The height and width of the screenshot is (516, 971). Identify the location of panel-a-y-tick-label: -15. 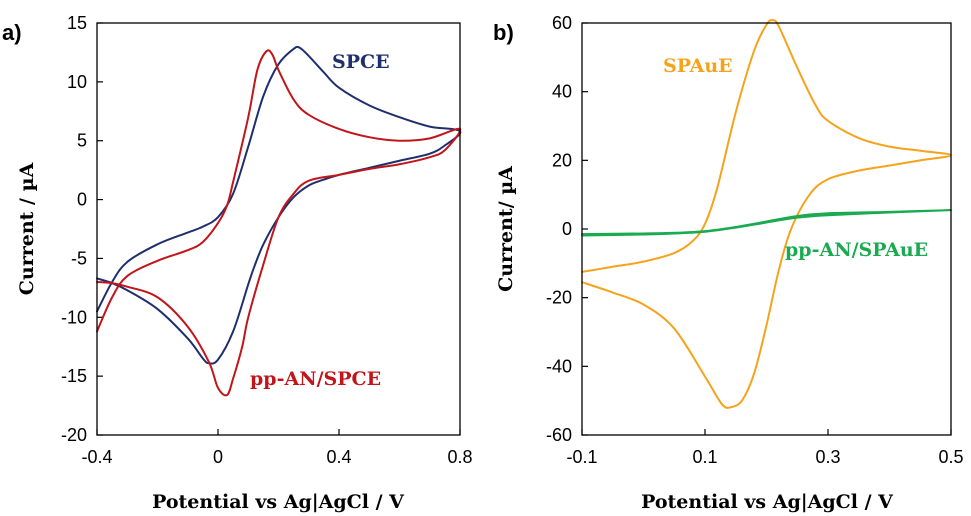
(74, 376).